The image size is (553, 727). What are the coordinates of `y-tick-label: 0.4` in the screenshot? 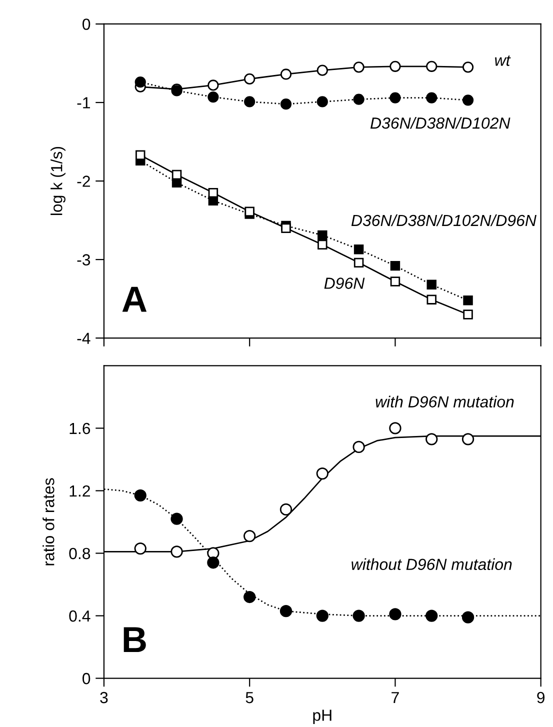 It's located at (79, 616).